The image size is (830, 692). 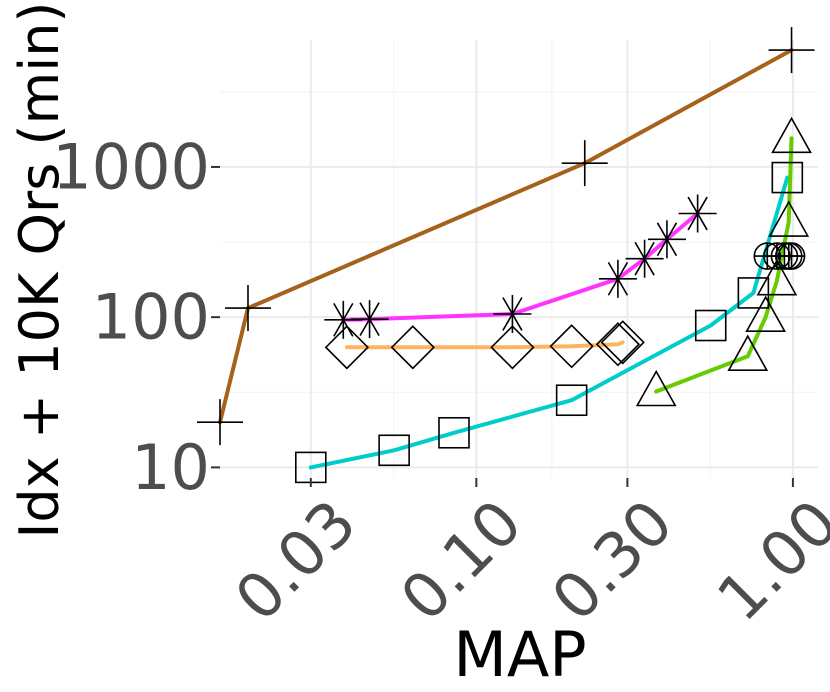 What do you see at coordinates (151, 317) in the screenshot?
I see `y-tick-label: 100` at bounding box center [151, 317].